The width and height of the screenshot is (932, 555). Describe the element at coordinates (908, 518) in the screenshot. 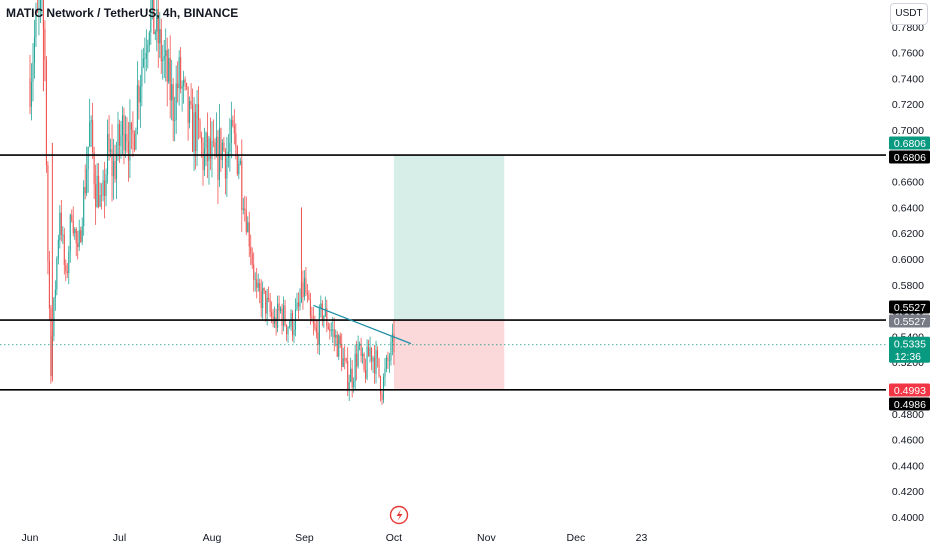

I see `y-tick-label: 0.4000` at that location.